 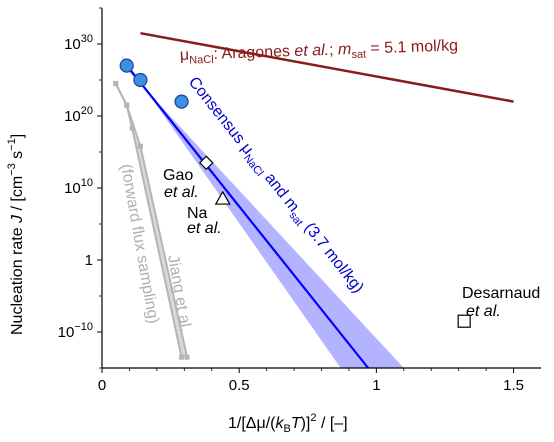 I want to click on na-etal-label: et al., so click(x=204, y=228).